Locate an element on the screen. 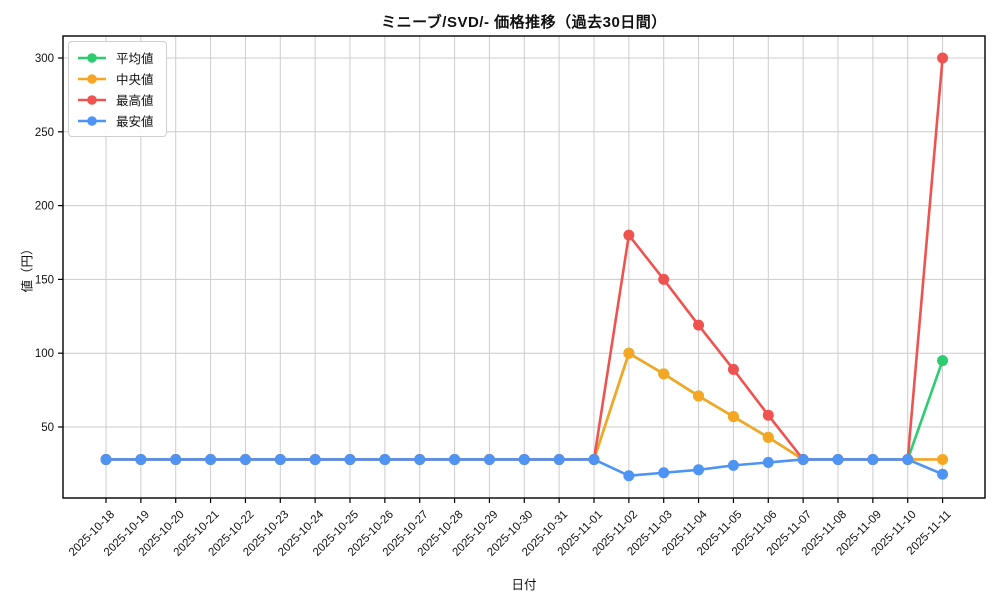 This screenshot has width=1000, height=600. legend: 平均値中央値最高値最安値 is located at coordinates (117, 89).